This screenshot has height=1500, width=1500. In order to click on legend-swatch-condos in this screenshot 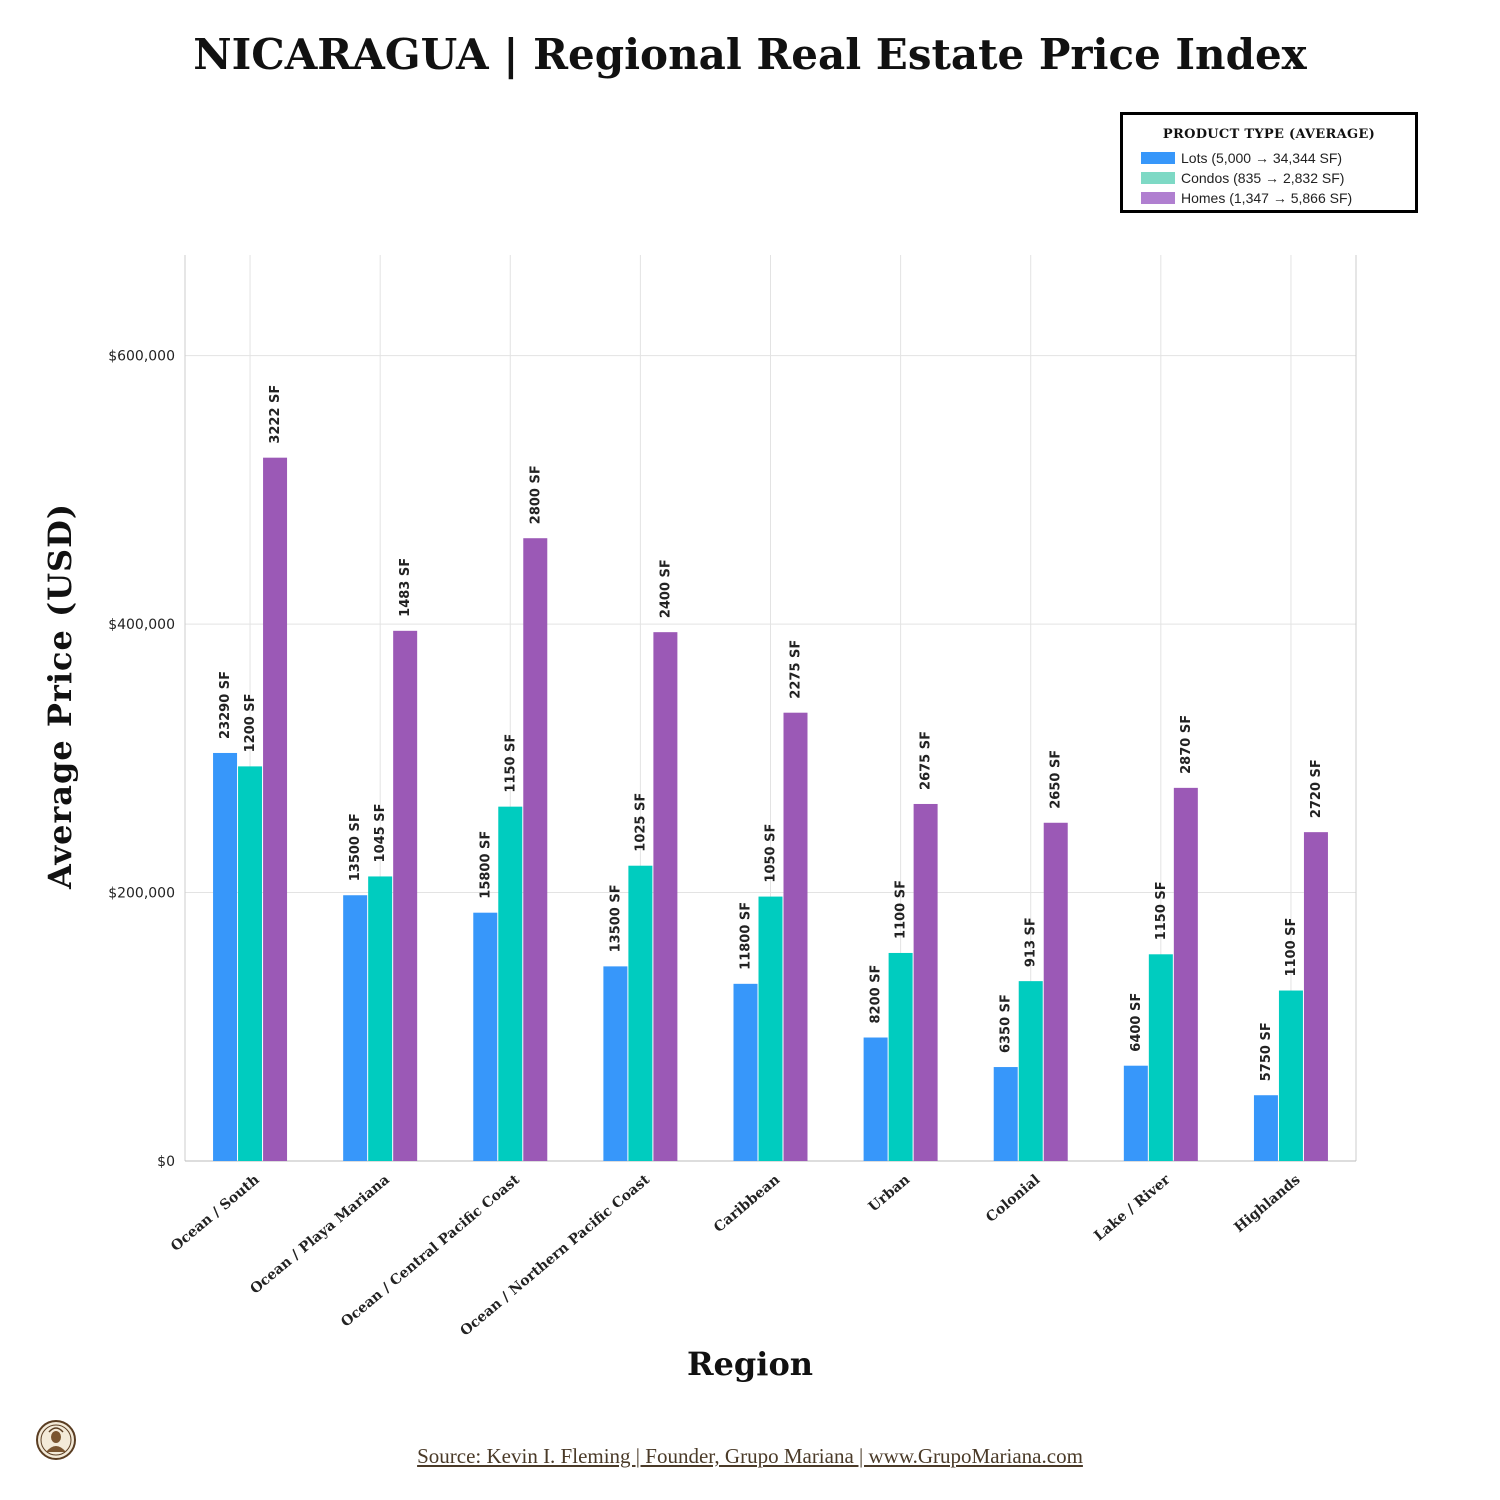, I will do `click(1158, 178)`.